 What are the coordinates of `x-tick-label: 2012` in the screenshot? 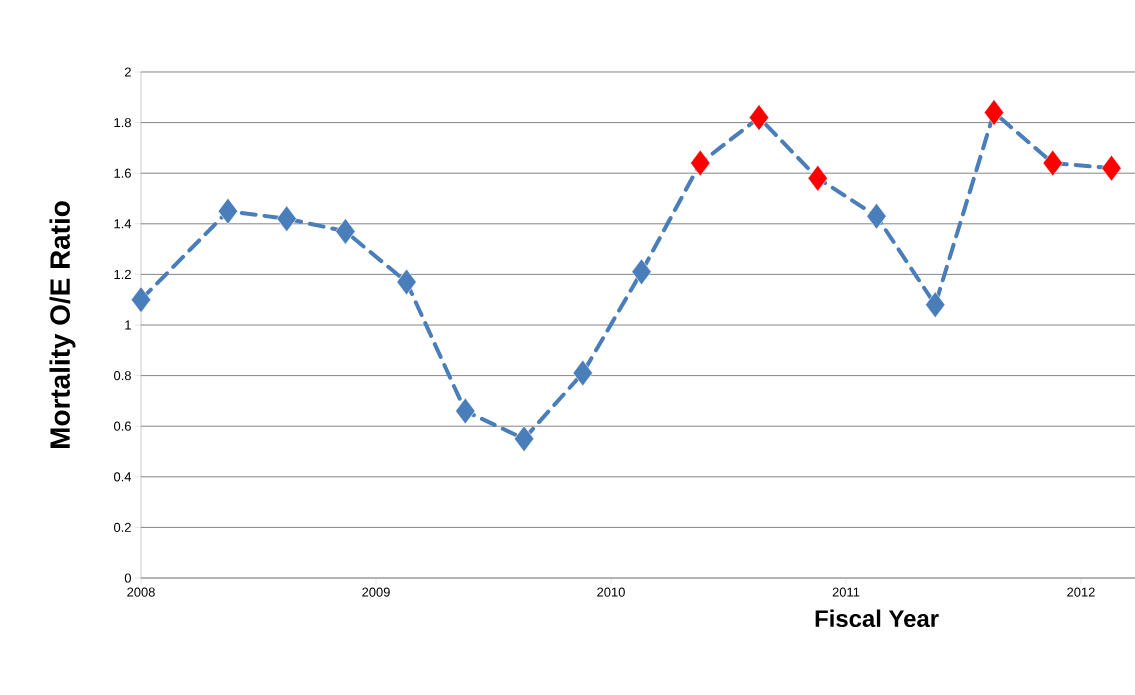 It's located at (1081, 592).